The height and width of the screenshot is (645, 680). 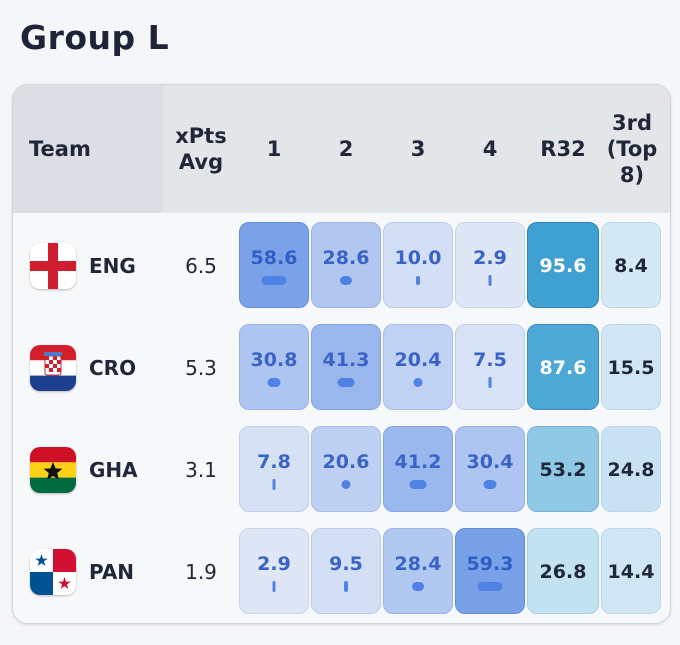 I want to click on position-probability-value: 41.3, so click(x=346, y=360).